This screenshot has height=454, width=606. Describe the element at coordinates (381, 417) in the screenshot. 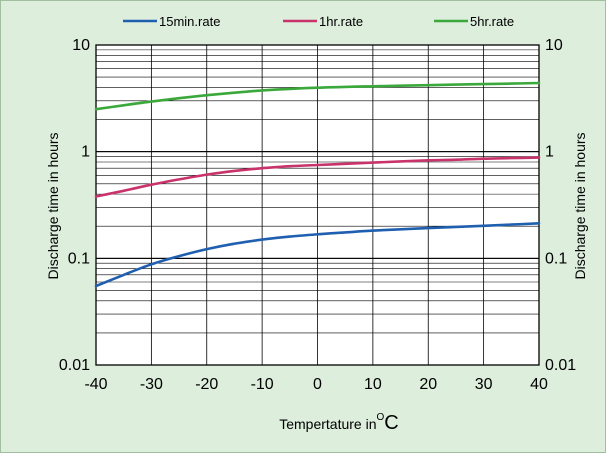

I see `x-axis-unit-superscript: O` at that location.